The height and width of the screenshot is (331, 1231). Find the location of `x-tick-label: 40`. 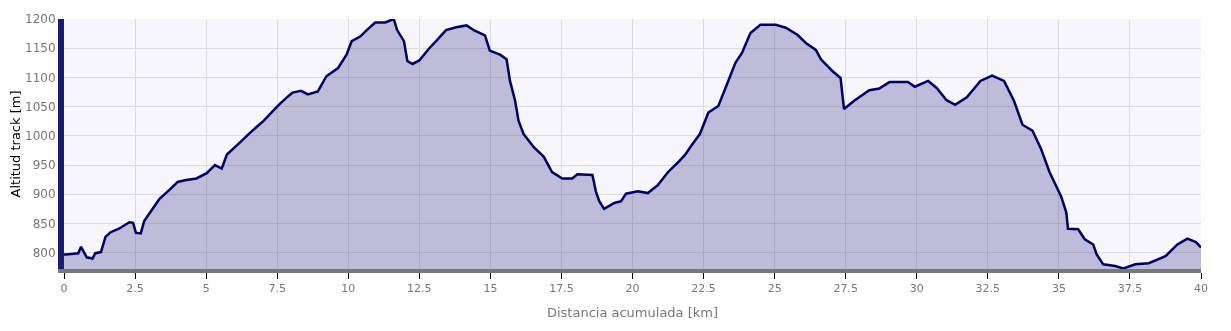

x-tick-label: 40 is located at coordinates (1201, 289).